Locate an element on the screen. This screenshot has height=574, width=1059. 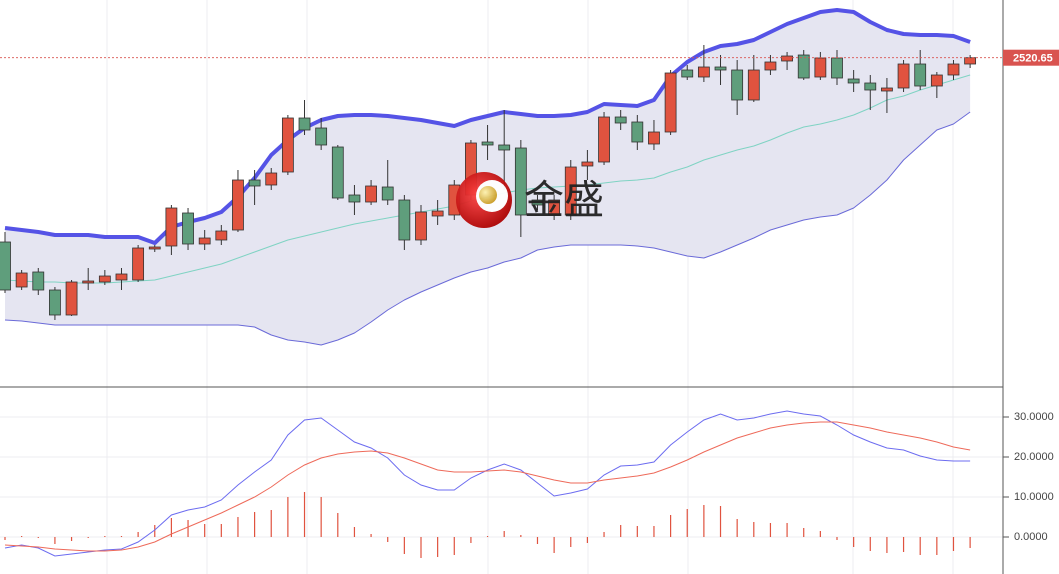
watermark-logo: 金盛 is located at coordinates (530, 200).